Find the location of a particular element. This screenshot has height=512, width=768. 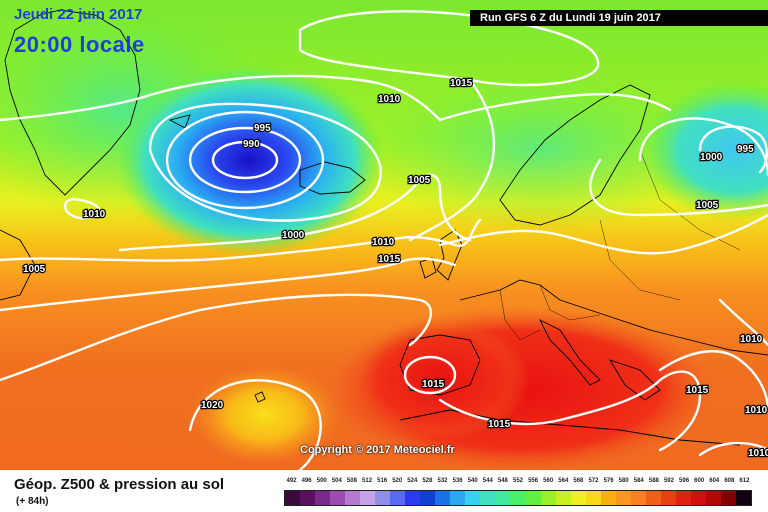

isobar-label: 1000 is located at coordinates (293, 235).